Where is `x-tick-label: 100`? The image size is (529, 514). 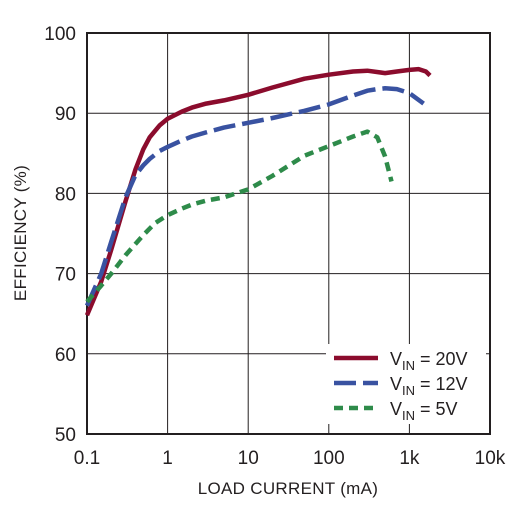
x-tick-label: 100 is located at coordinates (329, 458).